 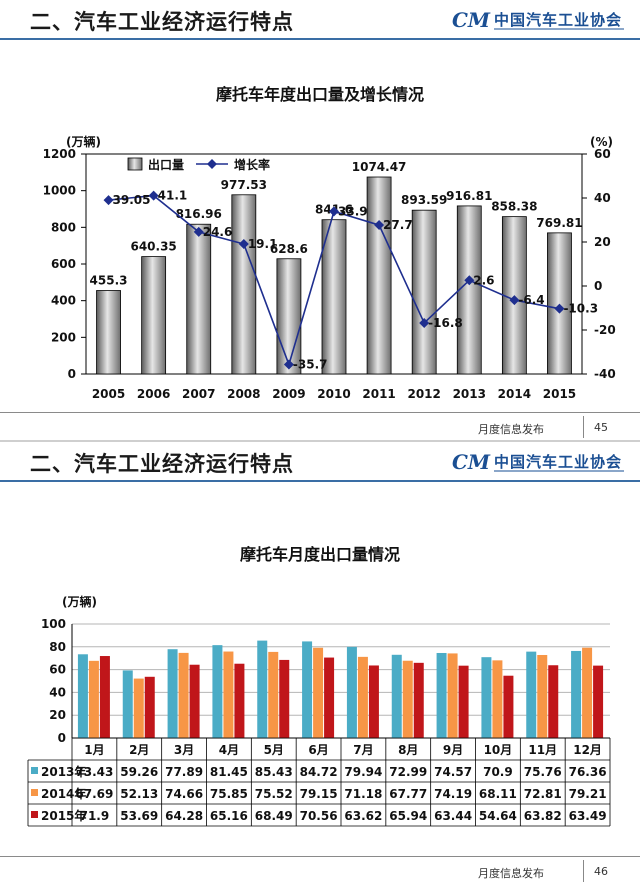 I want to click on table-value: 67.77, so click(x=408, y=794).